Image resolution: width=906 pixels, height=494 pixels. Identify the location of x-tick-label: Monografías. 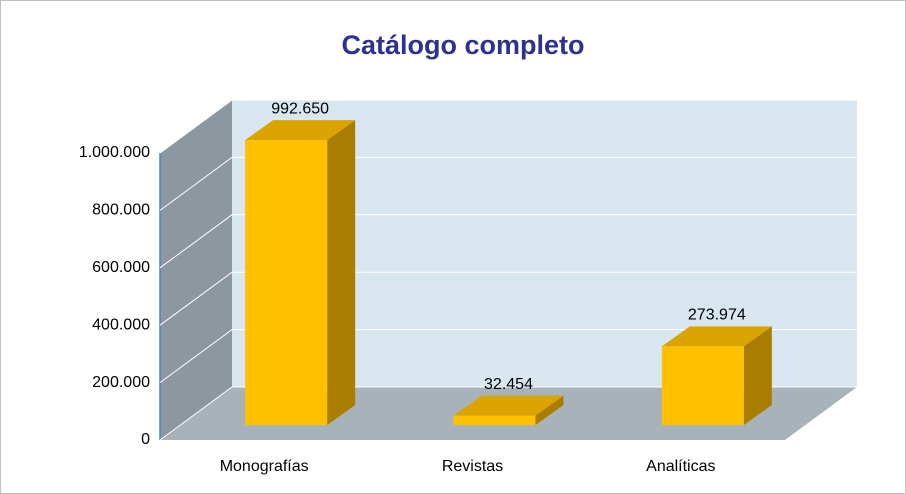
(264, 466).